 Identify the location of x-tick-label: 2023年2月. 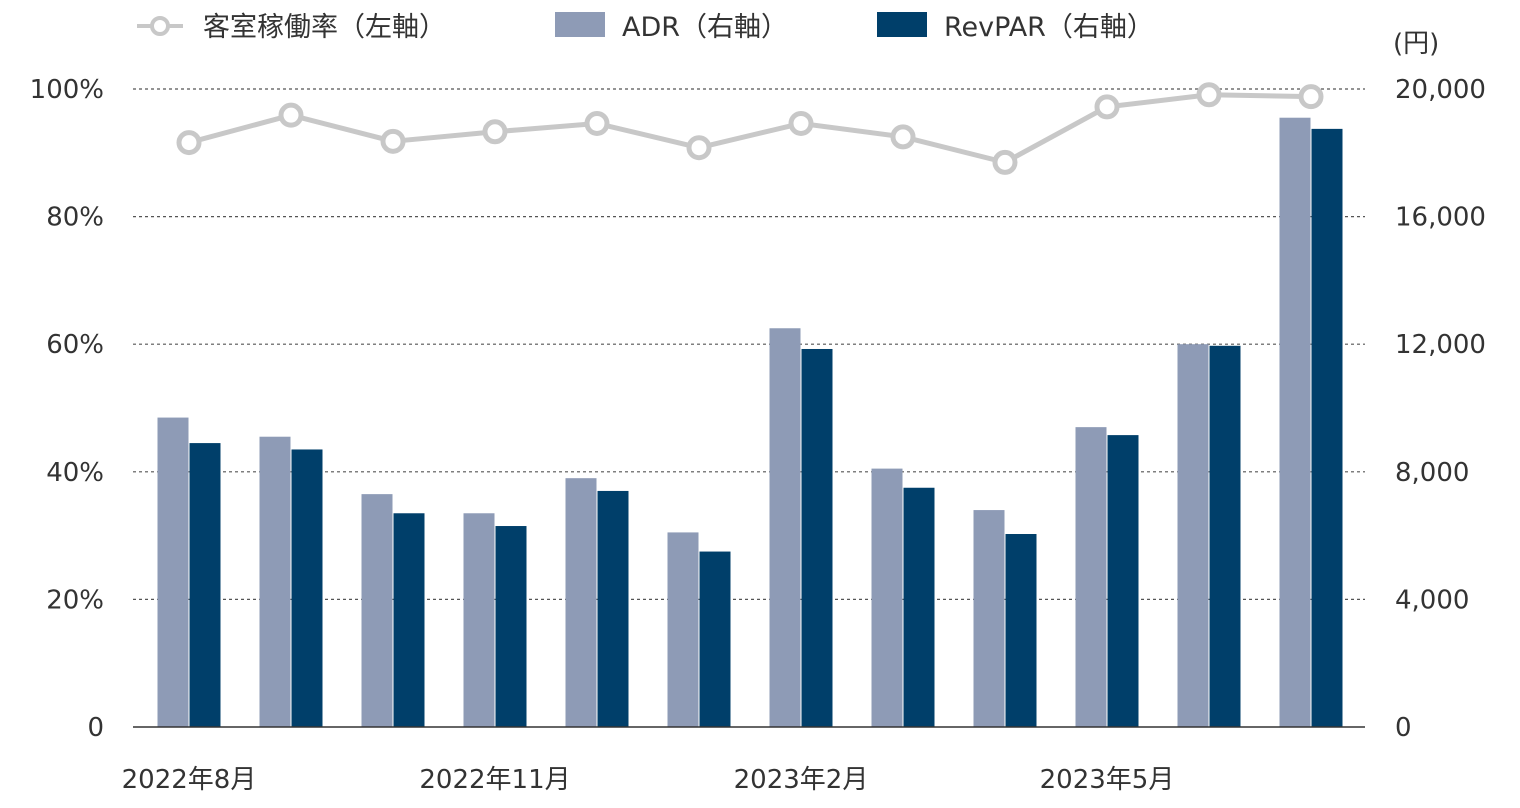
(801, 780).